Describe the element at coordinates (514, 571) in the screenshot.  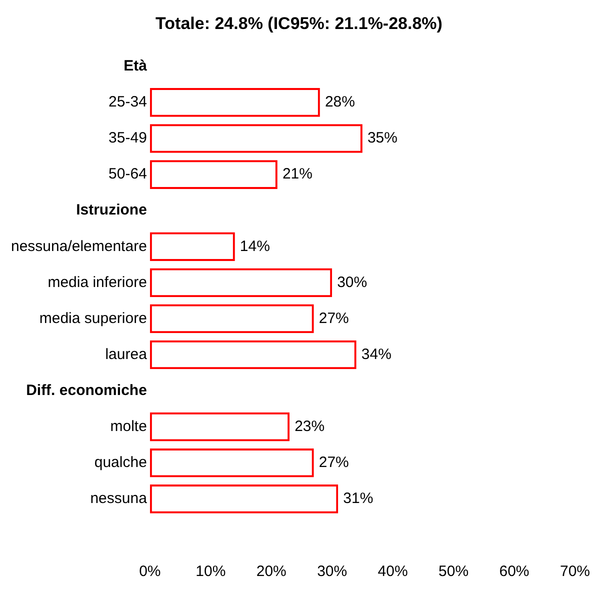
I see `x-tick-label: 60%` at that location.